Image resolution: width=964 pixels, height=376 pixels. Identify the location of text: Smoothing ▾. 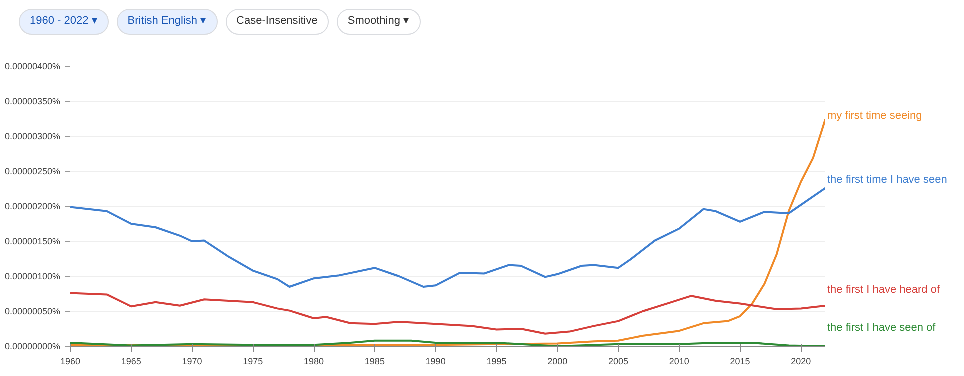
(378, 22).